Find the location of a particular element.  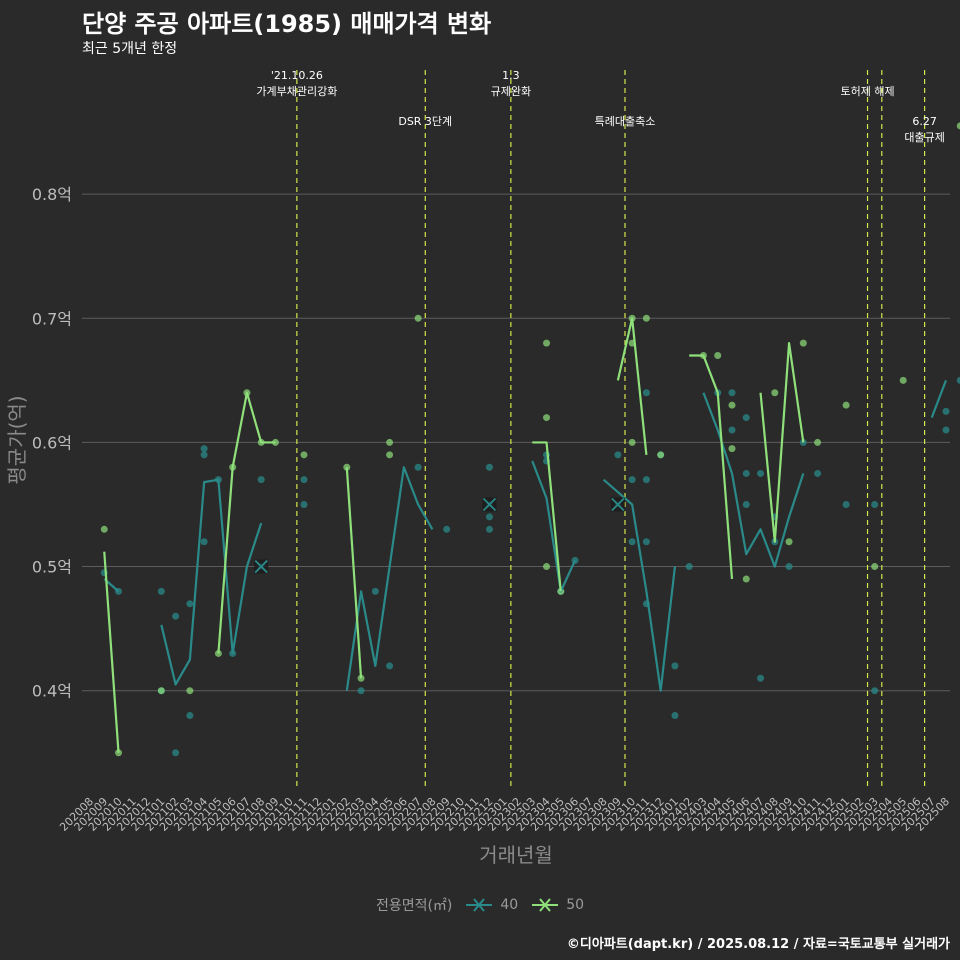

legend-item-50: 50 is located at coordinates (557, 905).